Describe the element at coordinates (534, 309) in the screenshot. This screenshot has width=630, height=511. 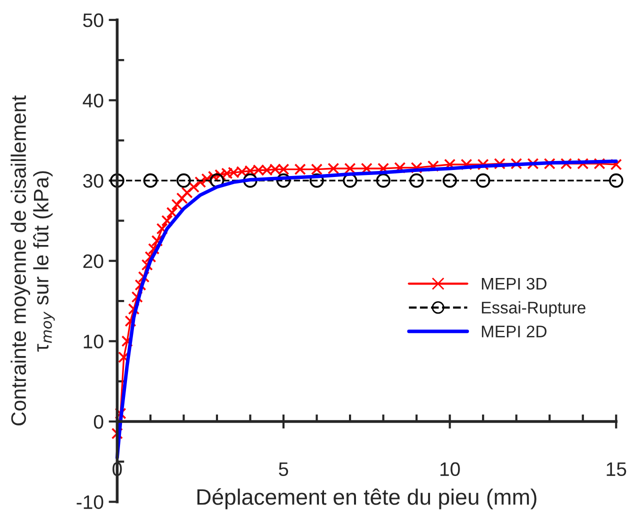
I see `legend-label: Essai-Rupture` at that location.